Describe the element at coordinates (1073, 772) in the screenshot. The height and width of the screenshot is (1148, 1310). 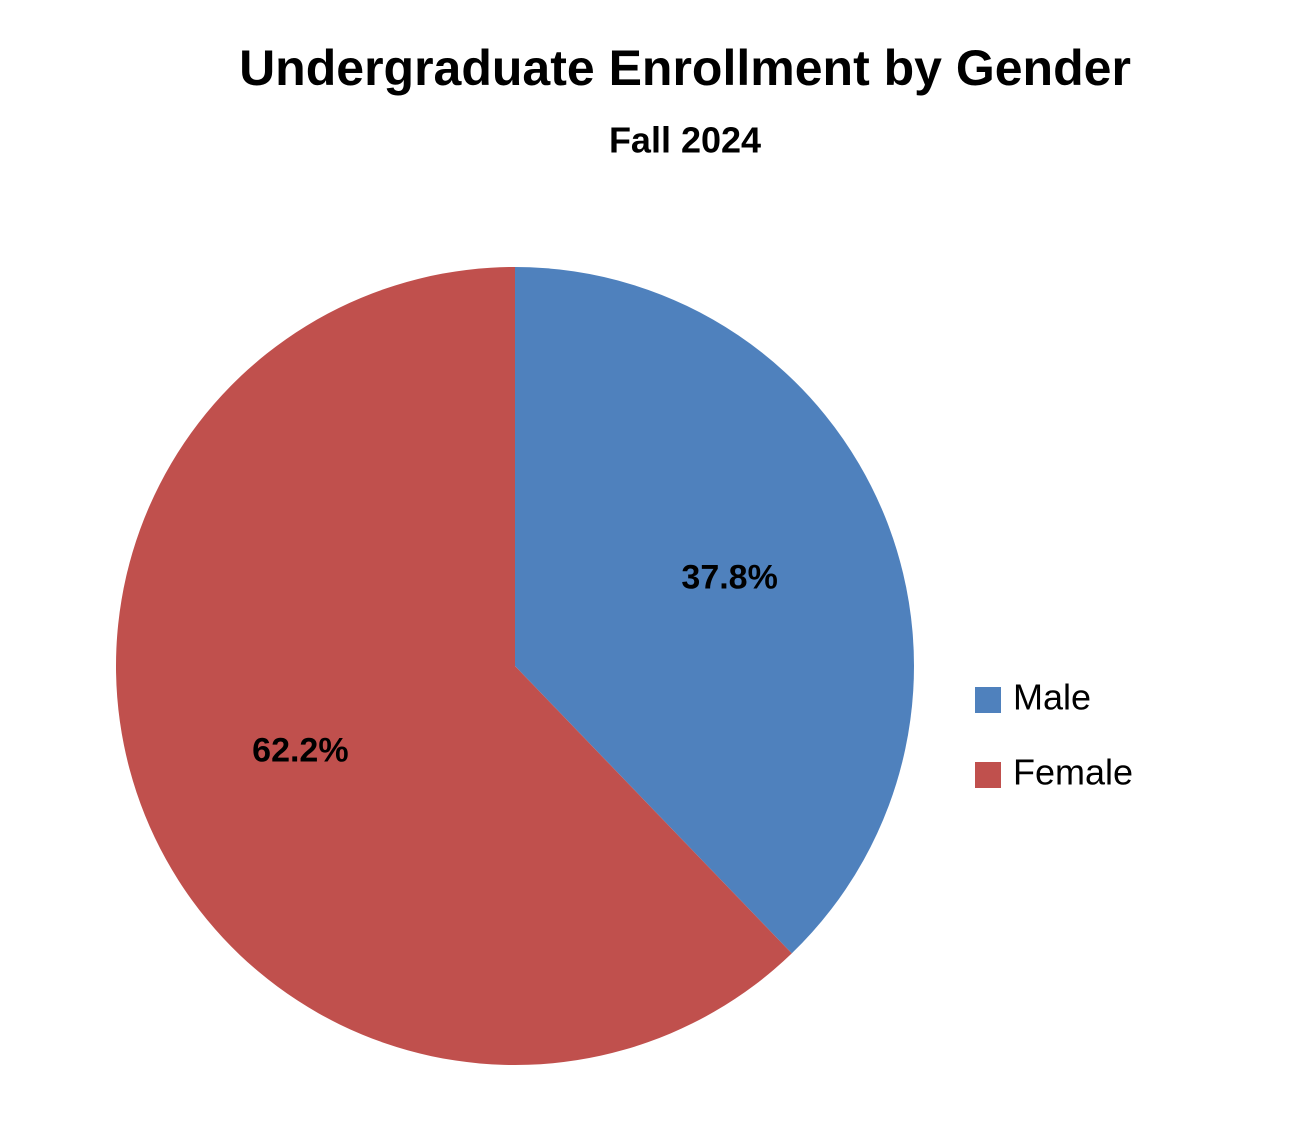
I see `legend-label: Female` at that location.